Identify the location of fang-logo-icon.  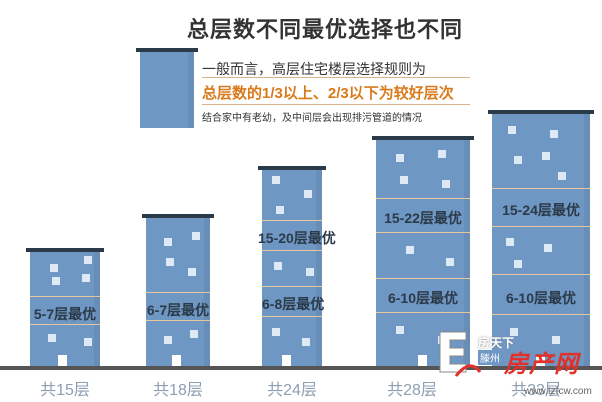
(460, 354).